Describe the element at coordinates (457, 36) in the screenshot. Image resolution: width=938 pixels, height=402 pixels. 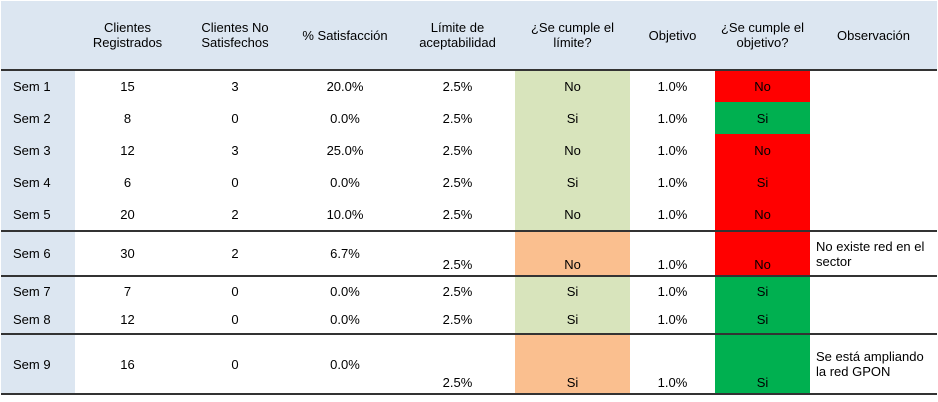
I see `header-cell: Límite de aceptabilidad` at that location.